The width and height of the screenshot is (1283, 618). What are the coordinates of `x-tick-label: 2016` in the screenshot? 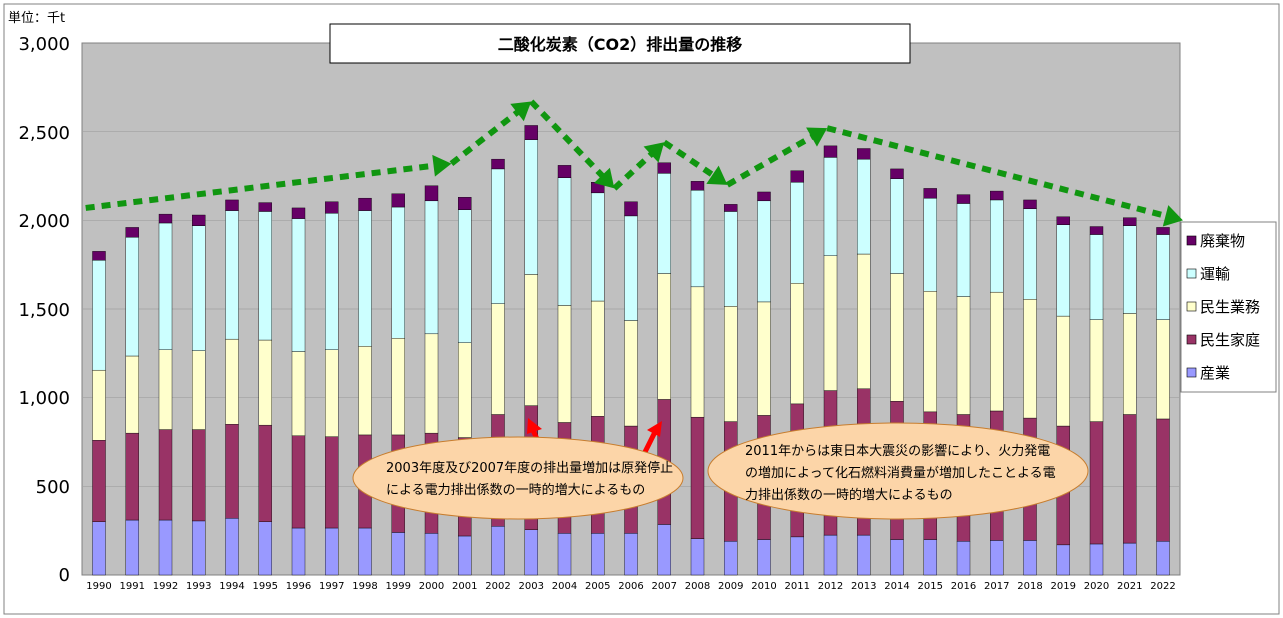 It's located at (963, 586).